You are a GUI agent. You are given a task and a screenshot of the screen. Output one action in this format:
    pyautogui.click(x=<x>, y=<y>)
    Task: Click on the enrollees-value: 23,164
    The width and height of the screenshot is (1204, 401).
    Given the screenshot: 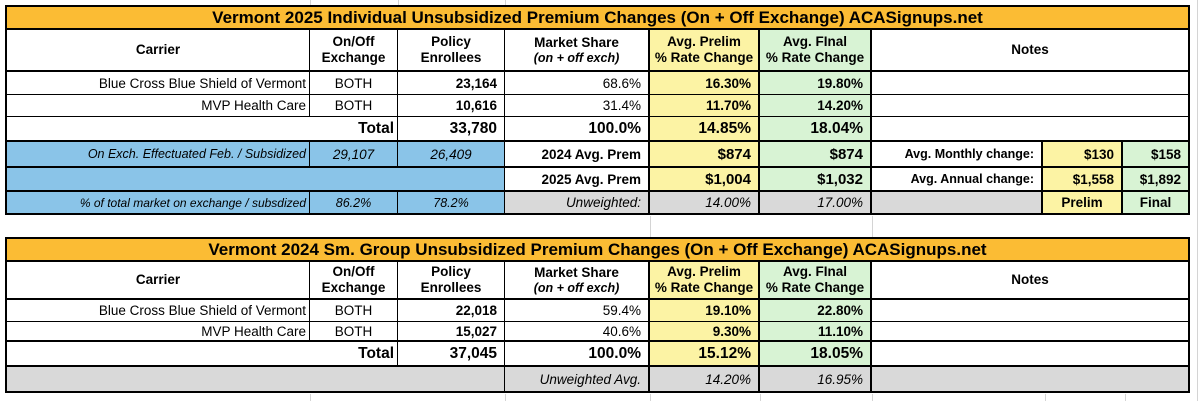 What is the action you would take?
    pyautogui.click(x=451, y=83)
    